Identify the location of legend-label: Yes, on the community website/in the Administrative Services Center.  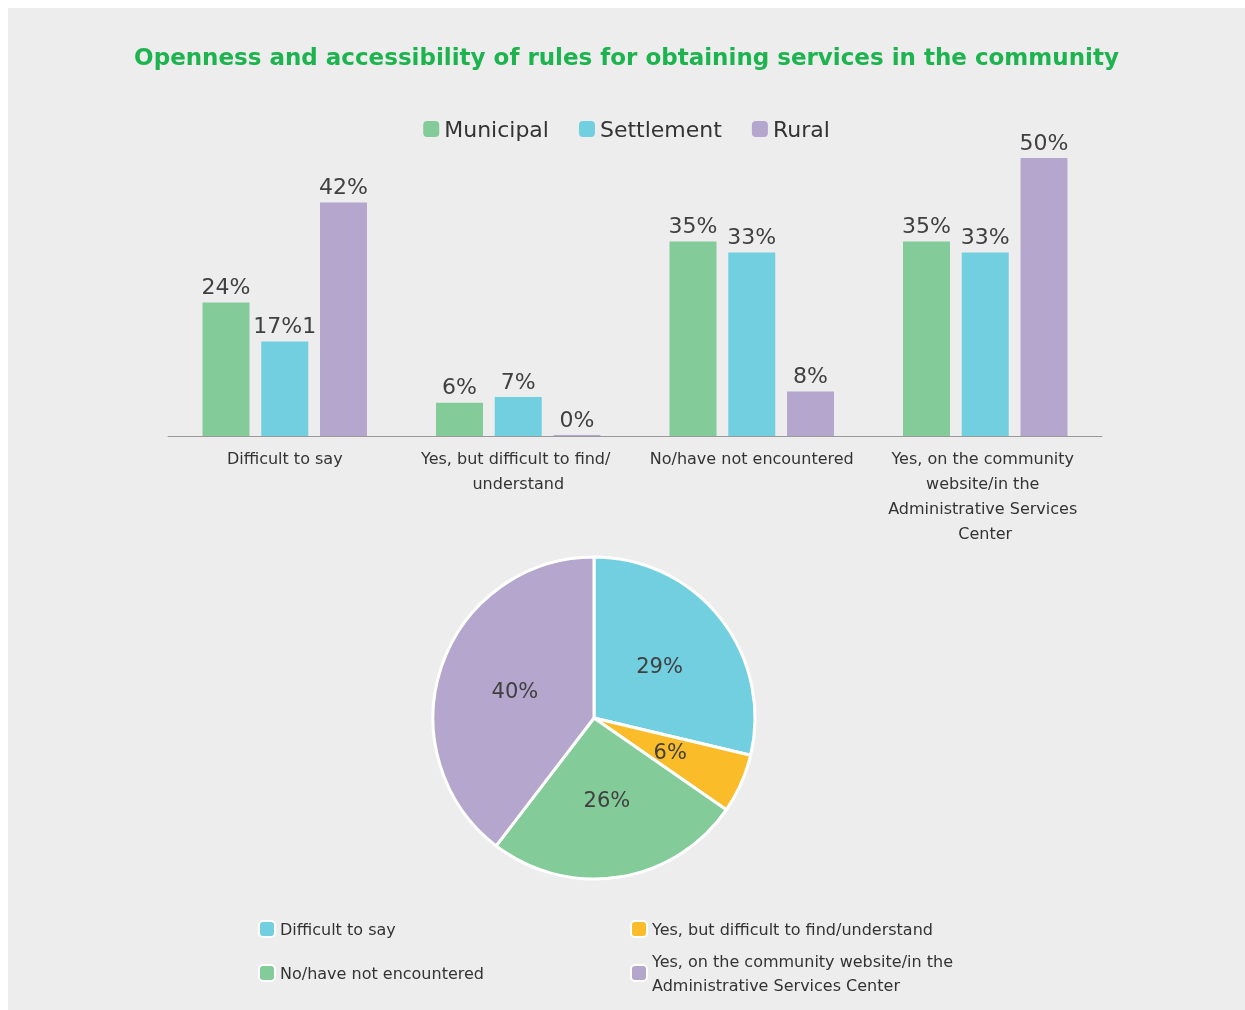
(805, 973).